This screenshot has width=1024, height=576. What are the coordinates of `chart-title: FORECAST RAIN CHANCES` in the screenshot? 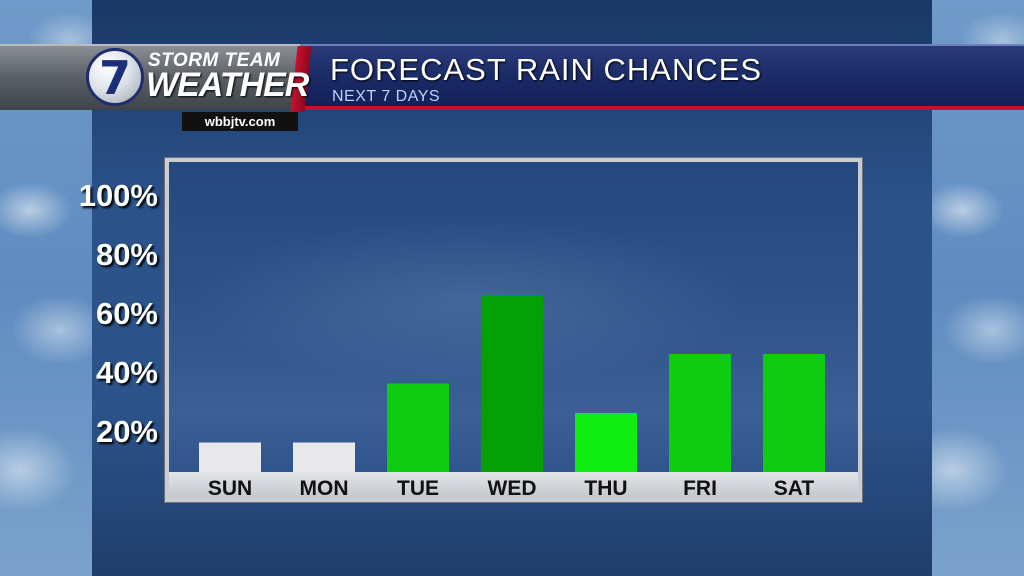 It's located at (546, 69).